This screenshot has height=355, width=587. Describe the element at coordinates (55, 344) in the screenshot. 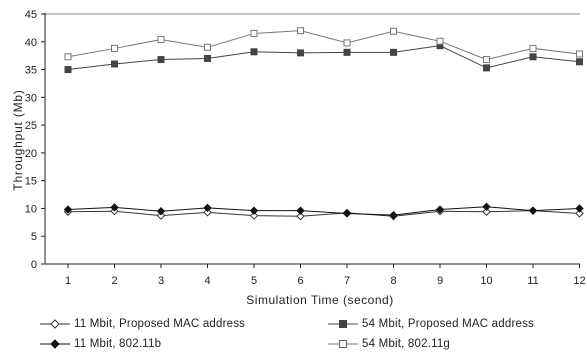

I see `filled-diamond-line-icon` at that location.